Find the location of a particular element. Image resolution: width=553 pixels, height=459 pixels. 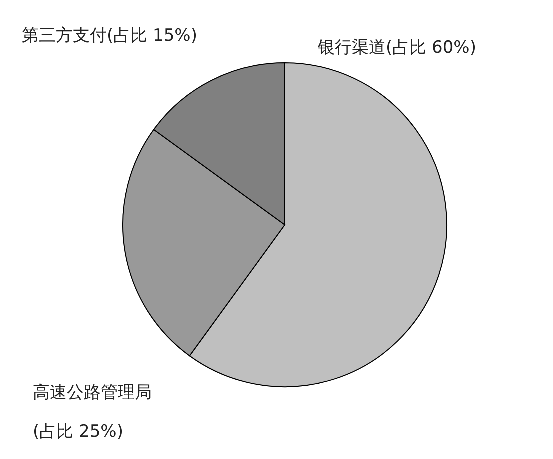

slice-label: 高速公路管理局 is located at coordinates (92, 393).